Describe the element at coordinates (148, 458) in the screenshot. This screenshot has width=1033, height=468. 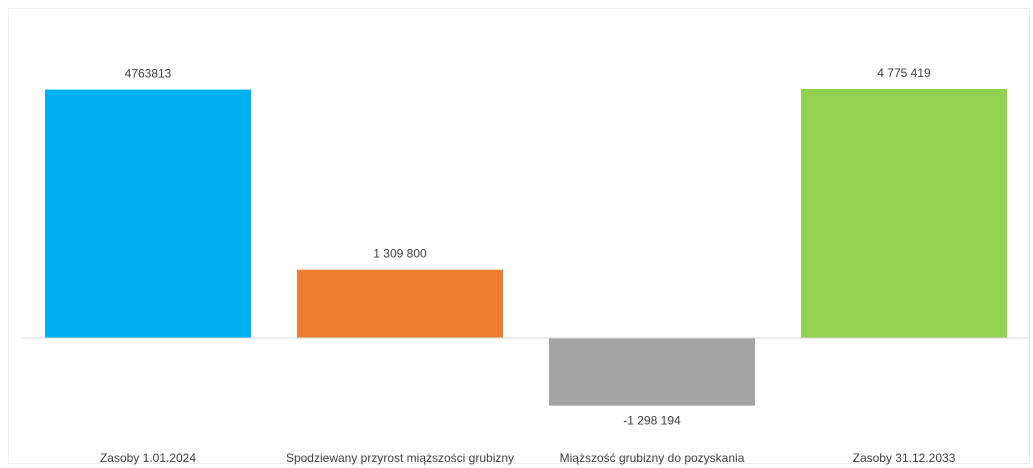
I see `category-label-1: Zasoby 1.01.2024` at that location.